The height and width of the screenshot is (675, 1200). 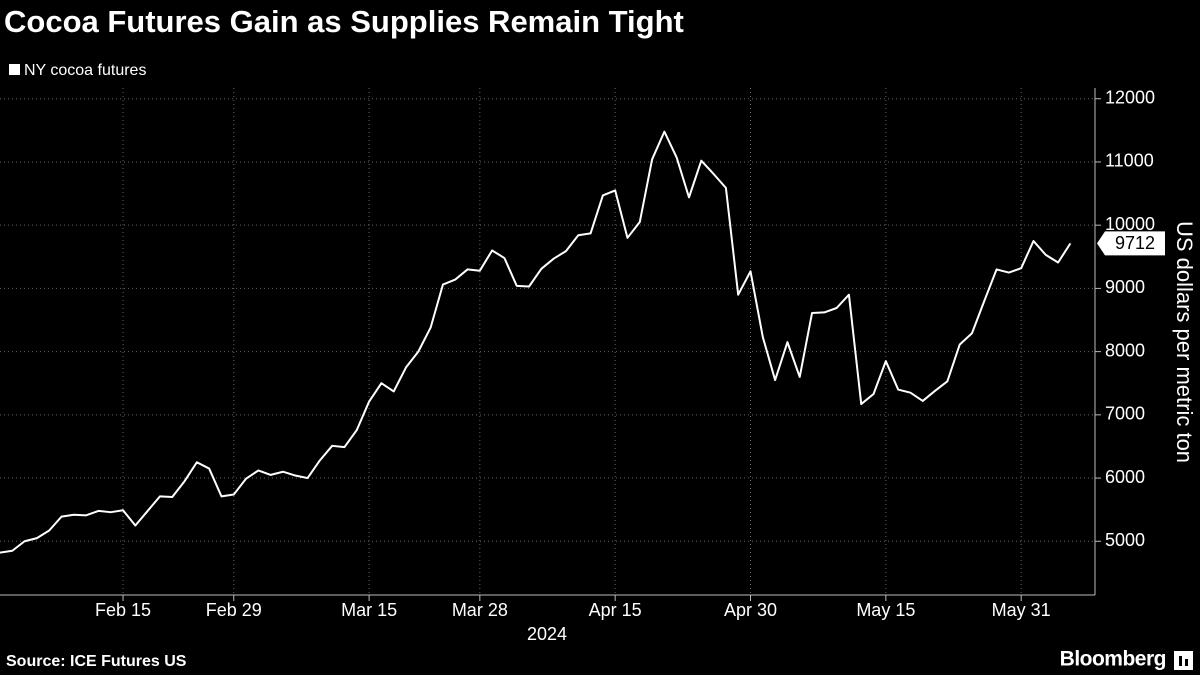 I want to click on value-label-box, so click(x=1131, y=243).